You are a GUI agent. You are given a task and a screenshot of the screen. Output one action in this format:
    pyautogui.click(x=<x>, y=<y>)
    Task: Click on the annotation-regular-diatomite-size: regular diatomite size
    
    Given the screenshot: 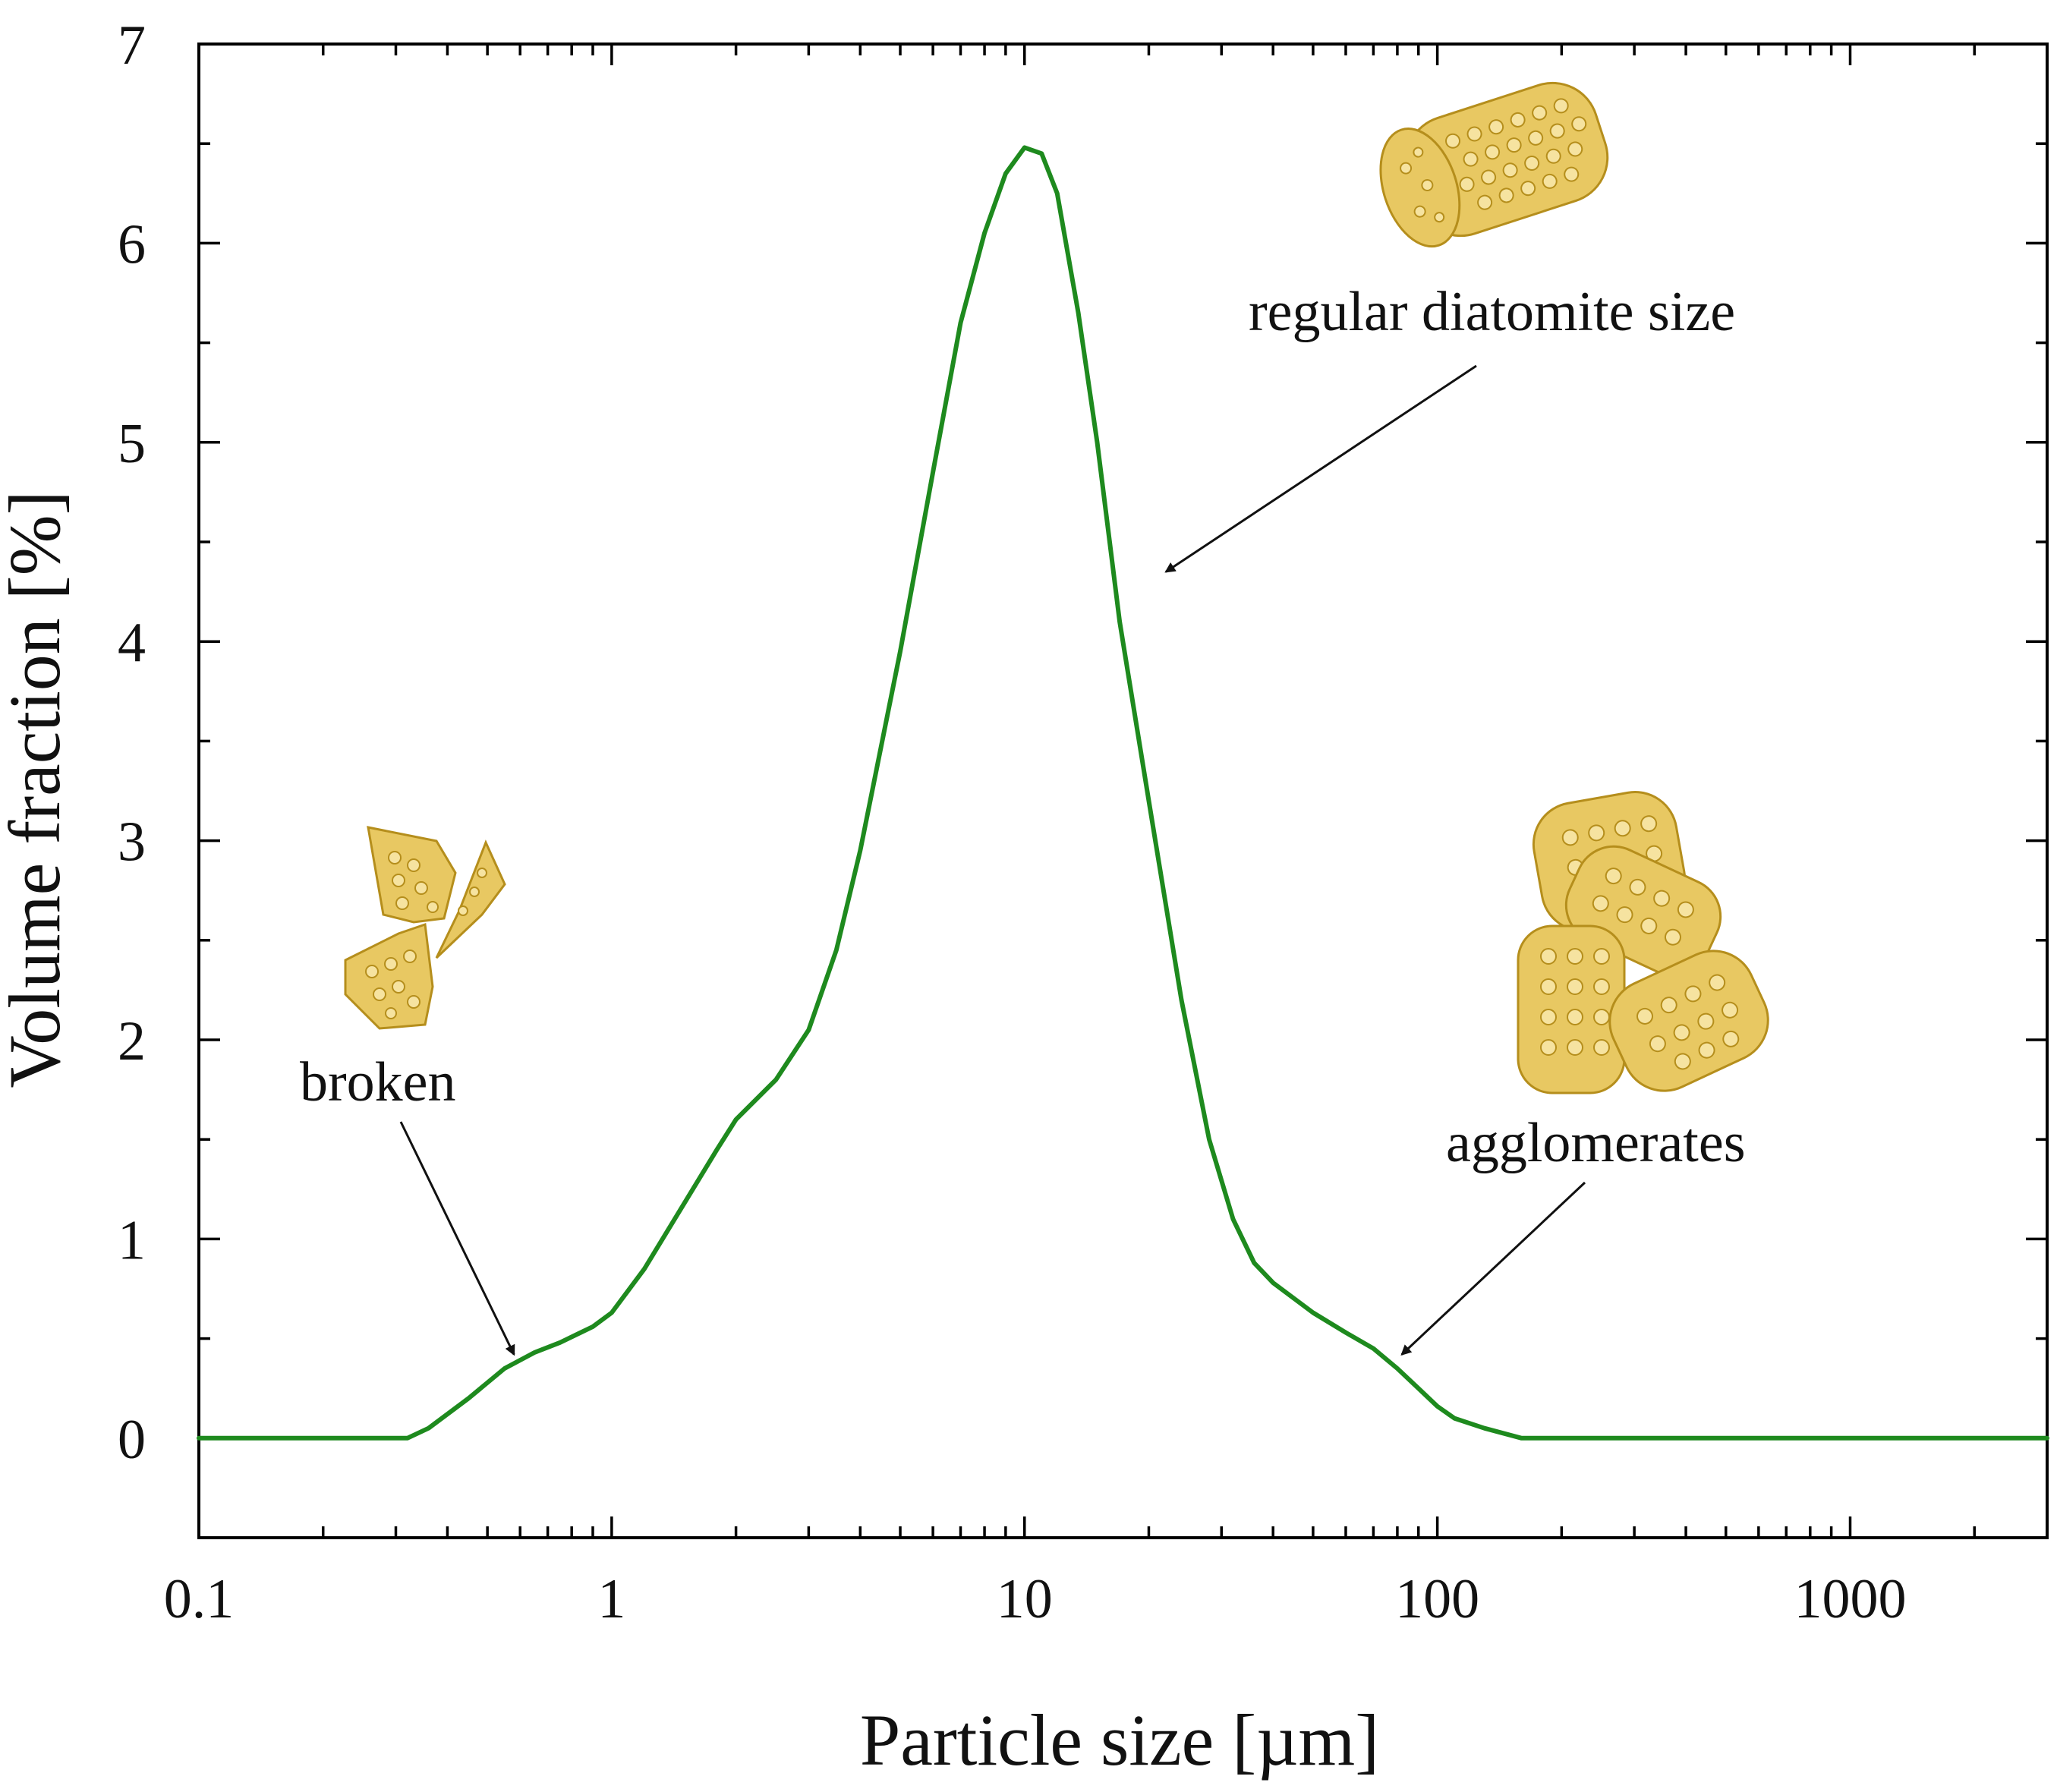 What is the action you would take?
    pyautogui.click(x=1492, y=312)
    